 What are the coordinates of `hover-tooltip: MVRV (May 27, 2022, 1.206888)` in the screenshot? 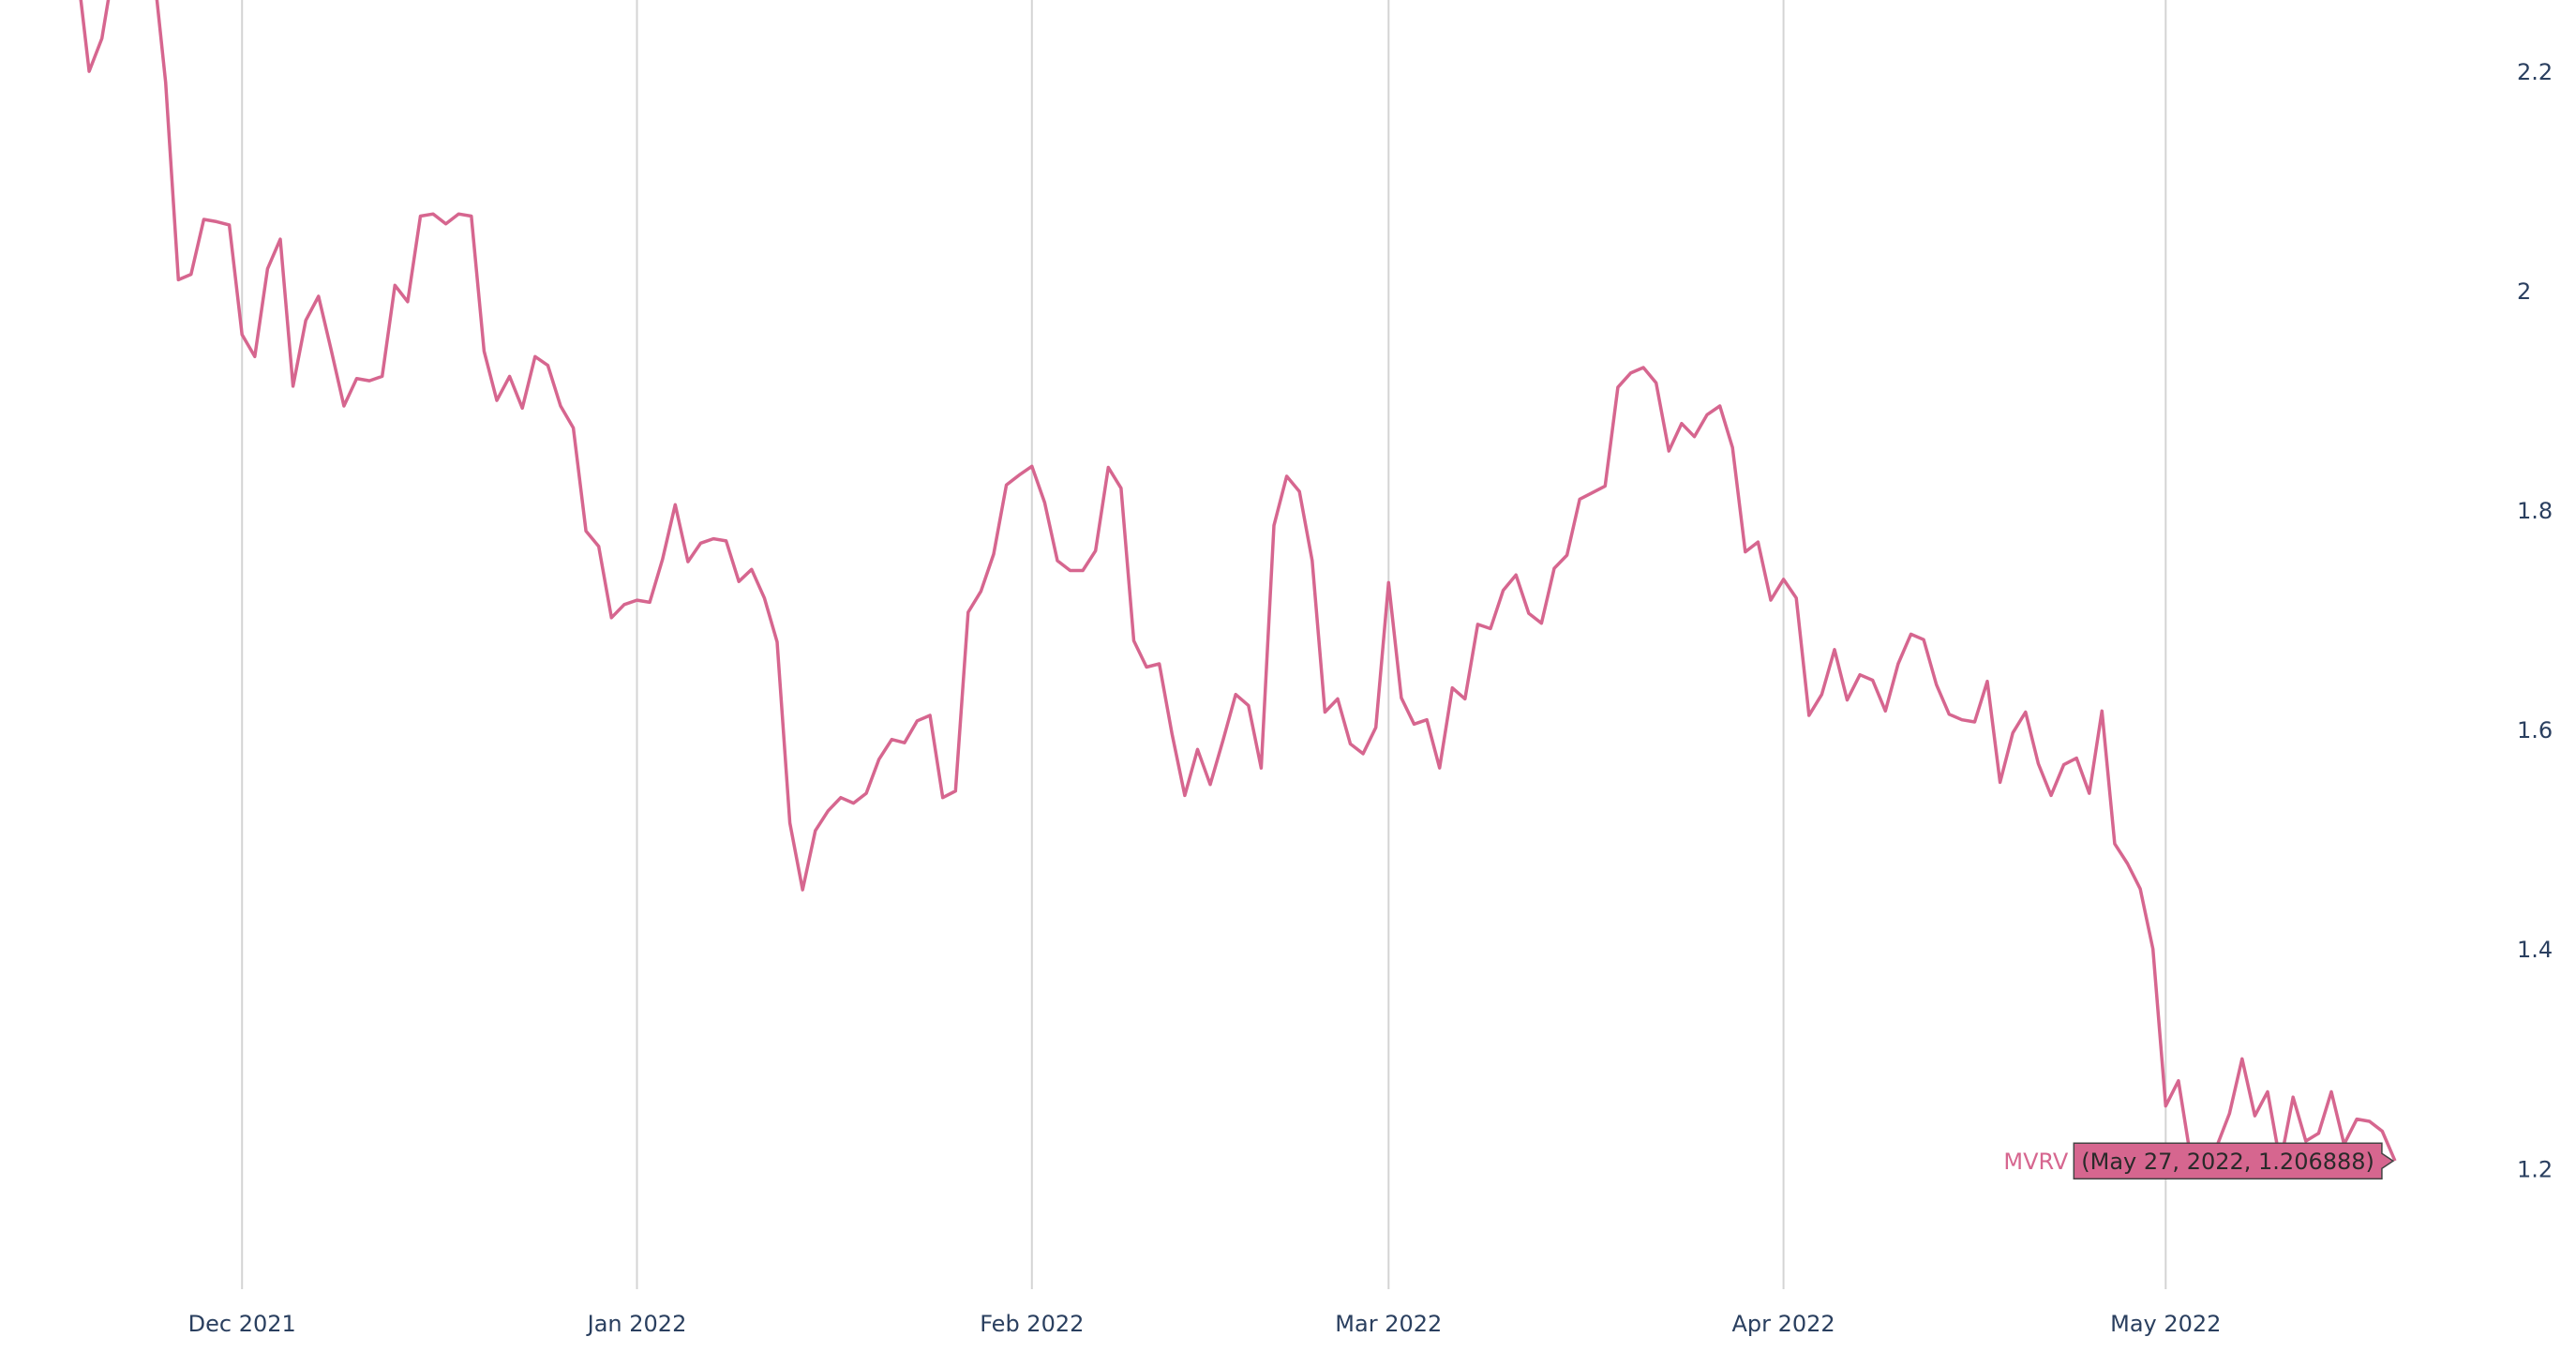 It's located at (2199, 1160).